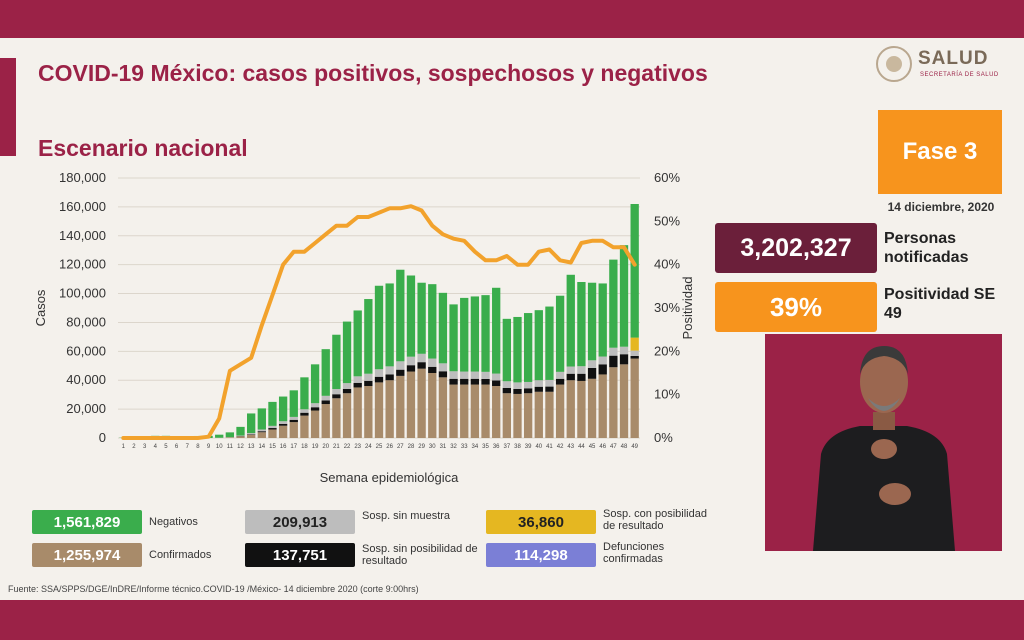  What do you see at coordinates (941, 66) in the screenshot?
I see `salud-logo: SALUD SECRETARÍA DE SALUD` at bounding box center [941, 66].